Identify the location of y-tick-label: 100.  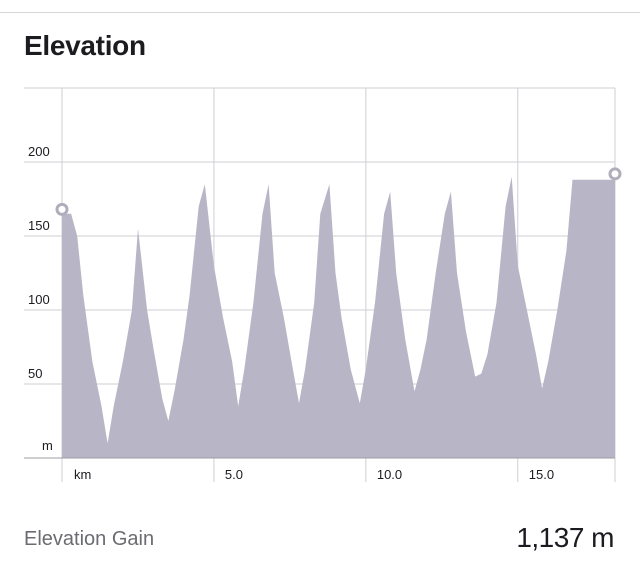
(39, 299).